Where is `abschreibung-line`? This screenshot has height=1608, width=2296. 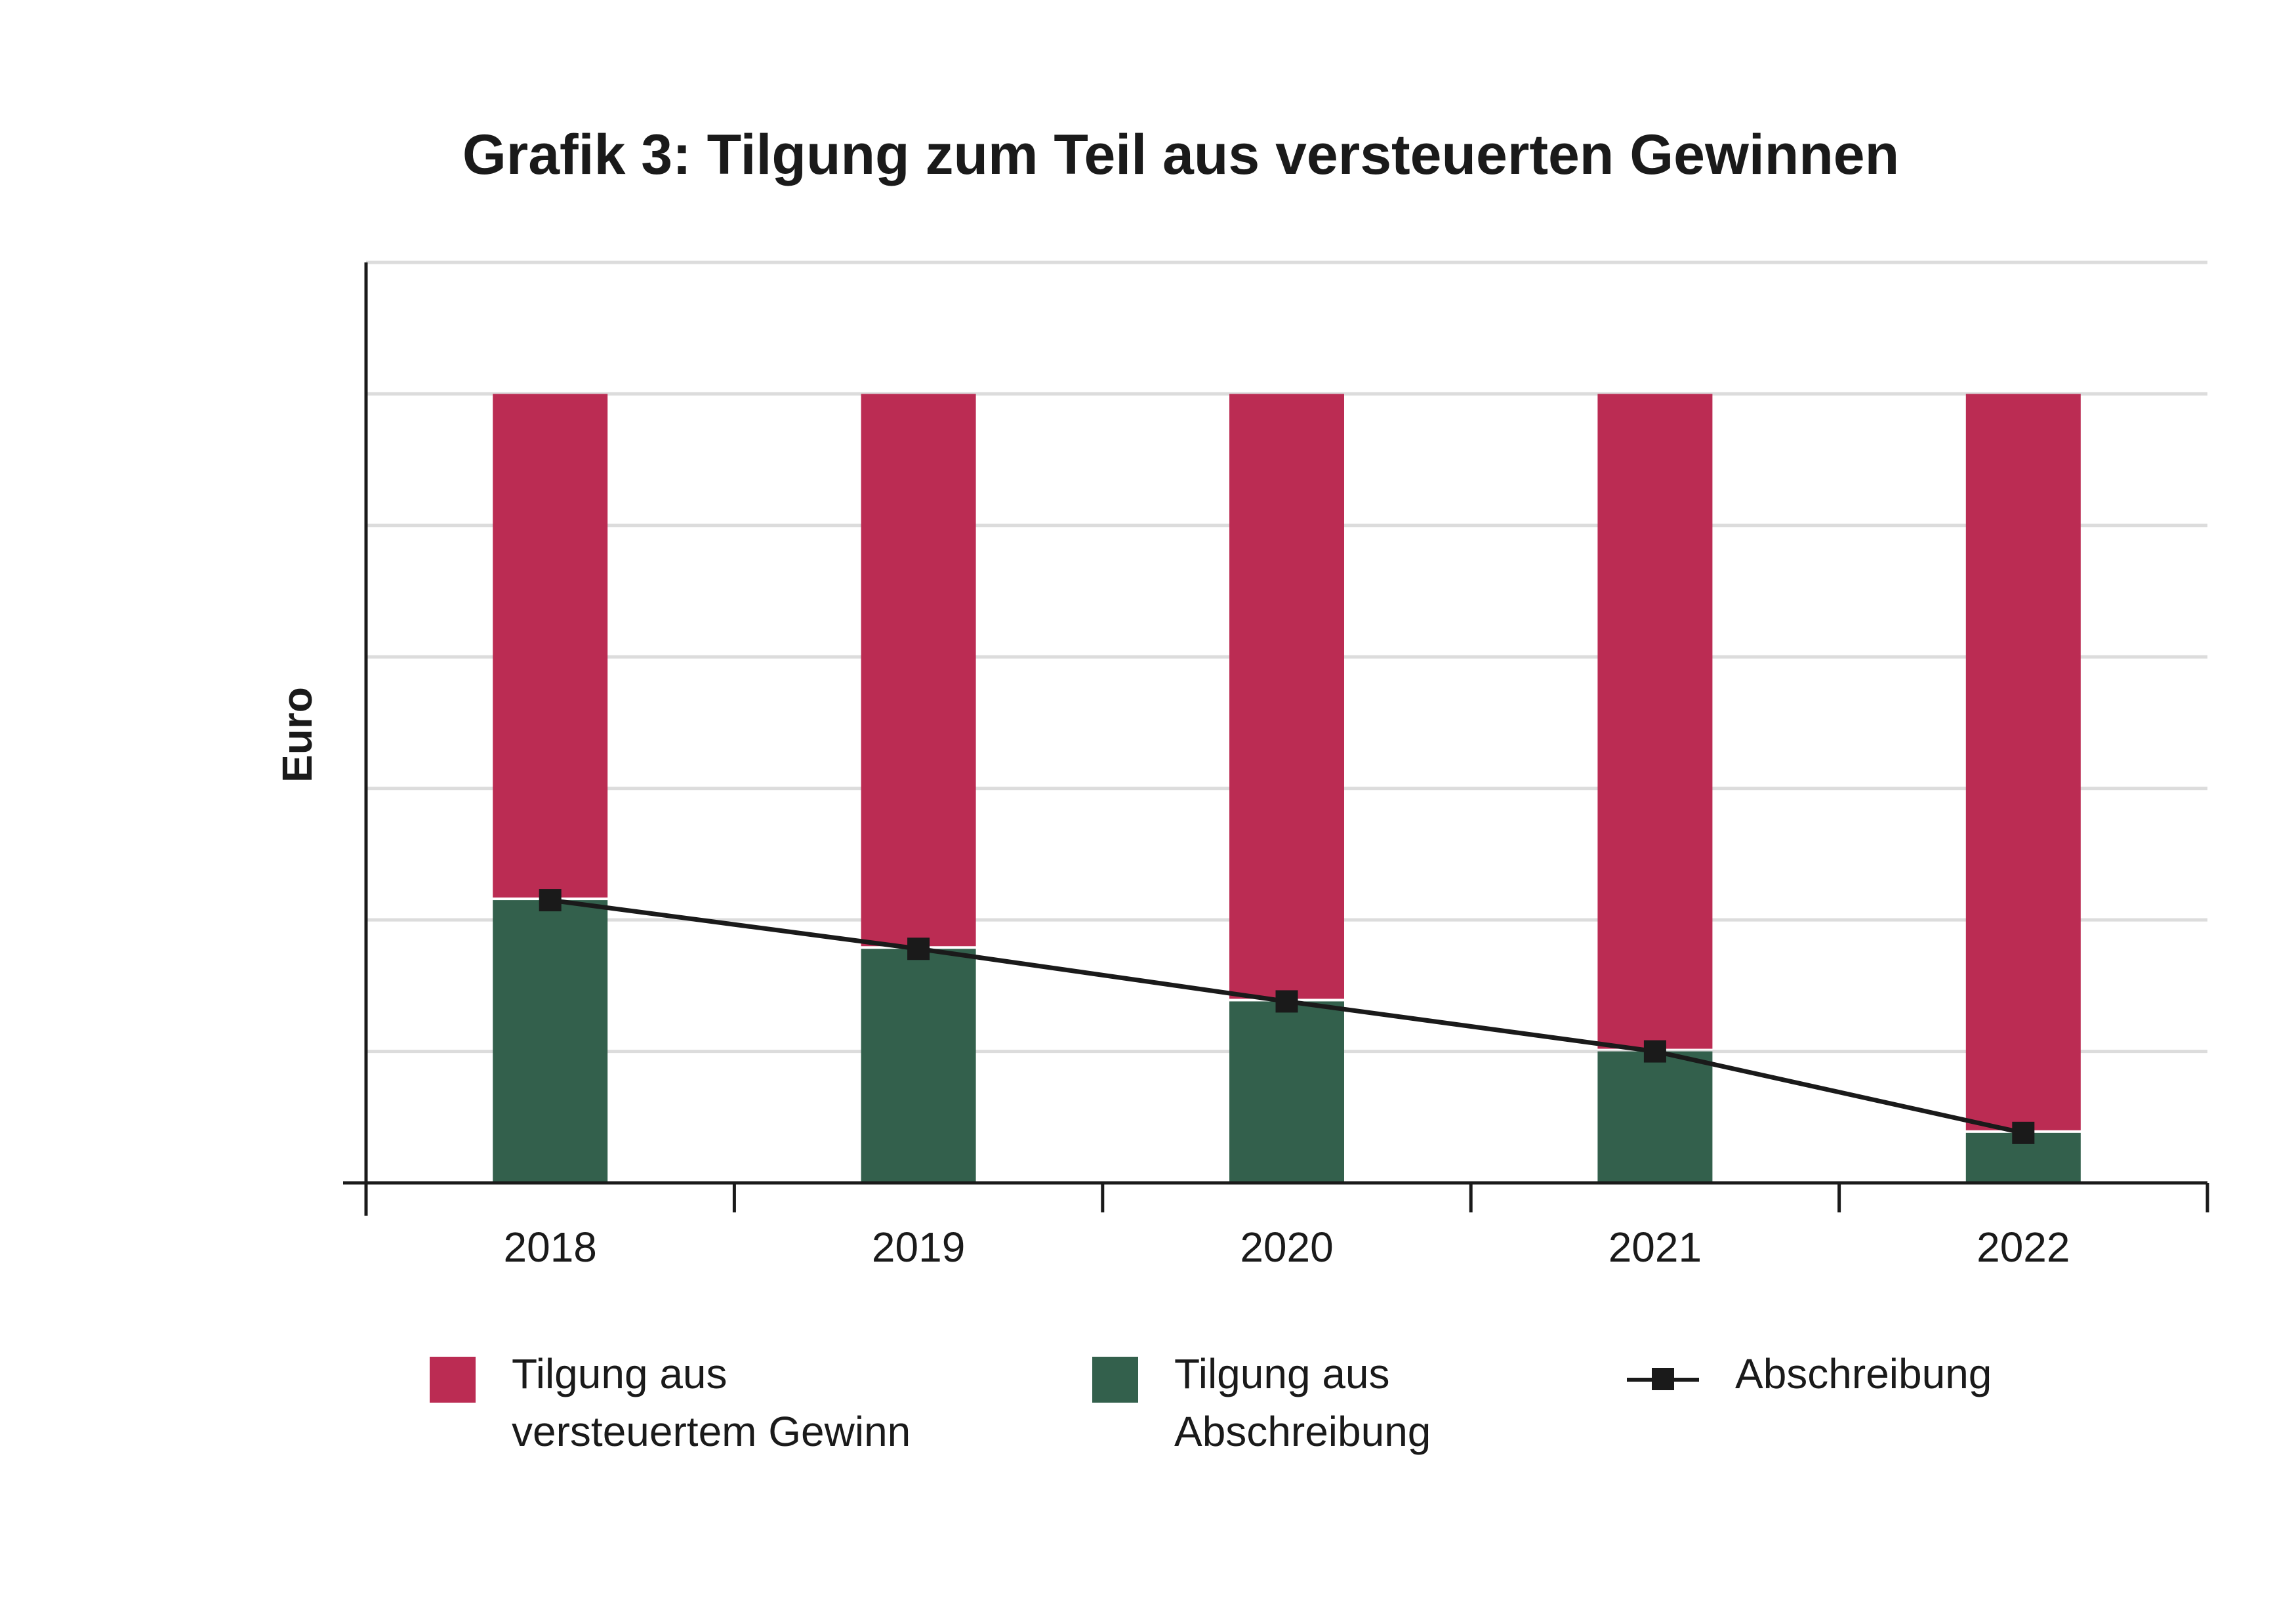
abschreibung-line is located at coordinates (1287, 1016).